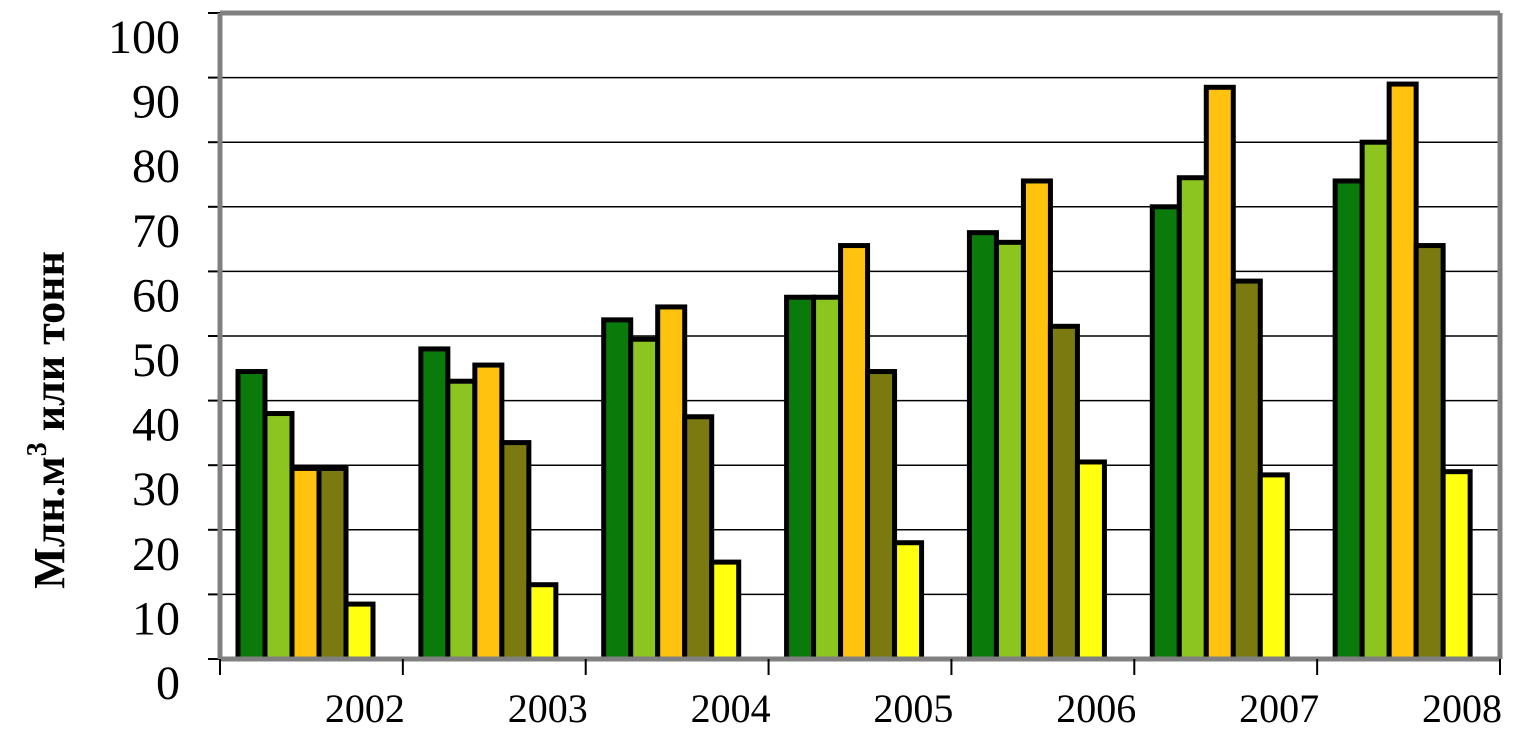 This screenshot has width=1539, height=729. I want to click on y-axis-title-rest: или тонн, so click(49, 346).